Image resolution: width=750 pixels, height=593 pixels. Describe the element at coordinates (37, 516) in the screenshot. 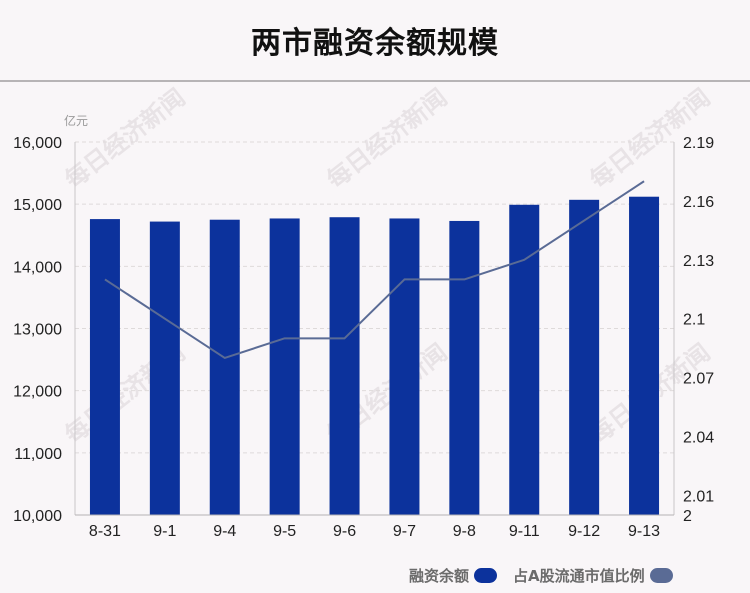

I see `y-left-tick-label: 10,000` at that location.